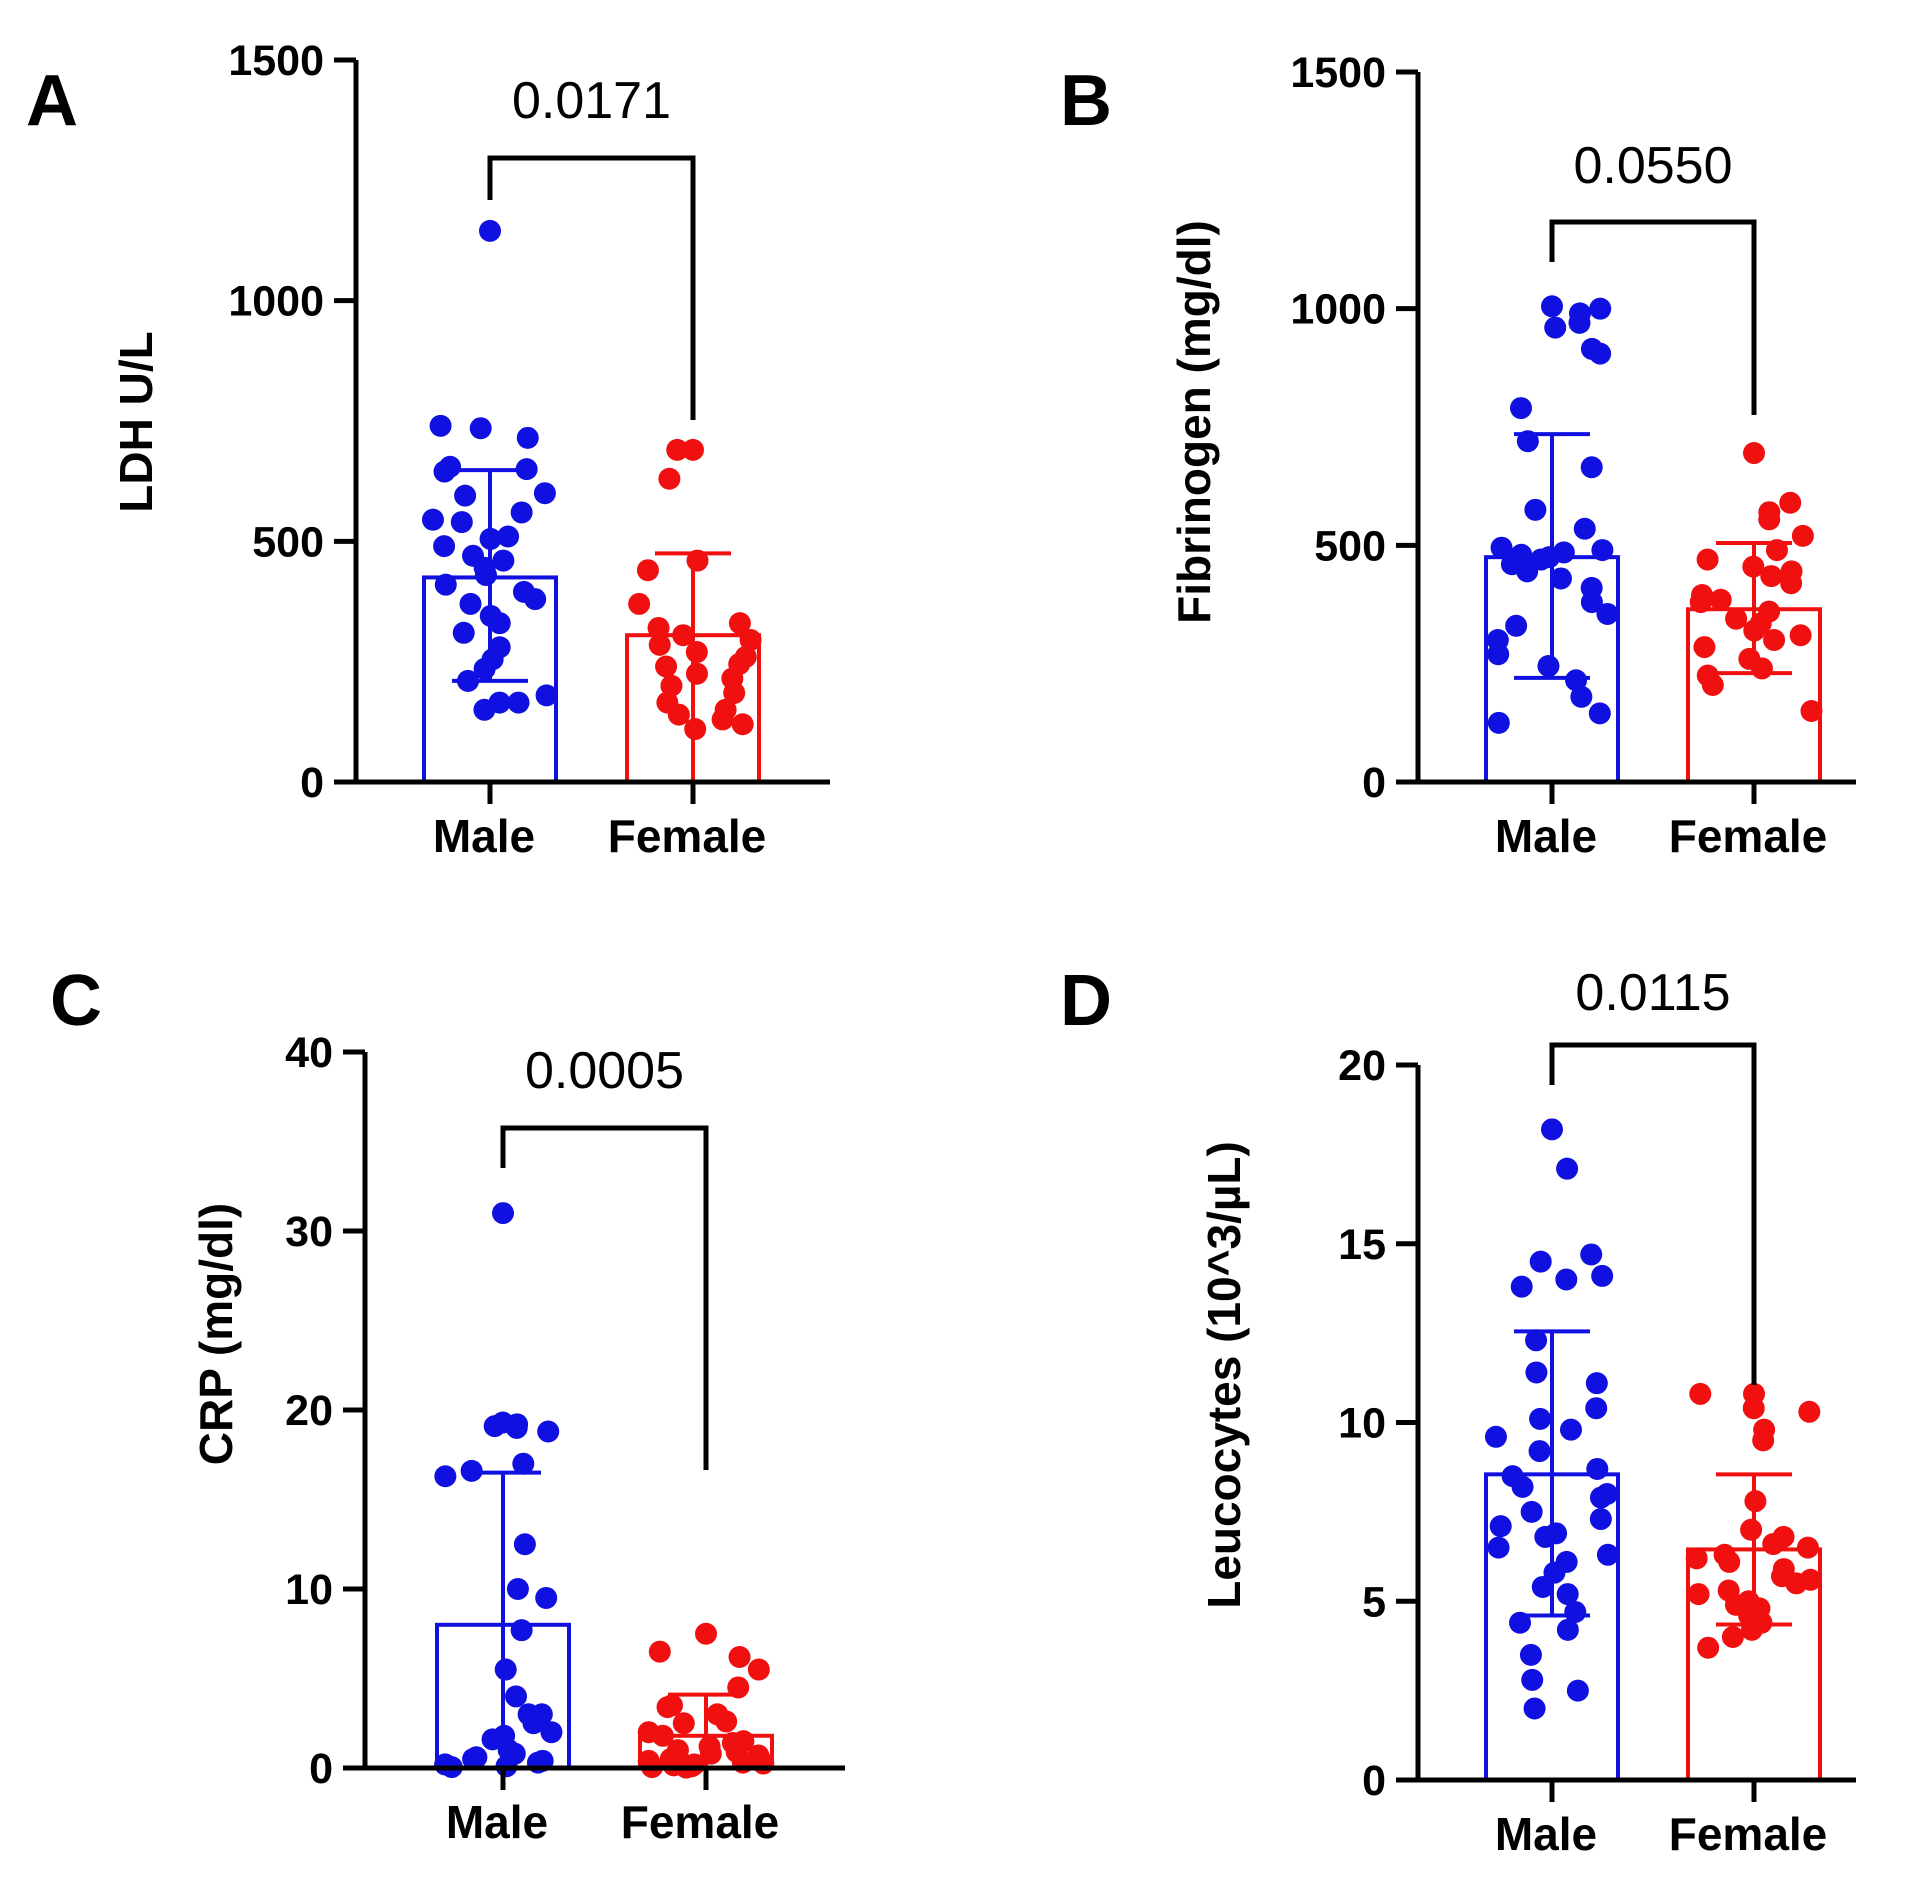 This screenshot has height=1888, width=1906. Describe the element at coordinates (1194, 422) in the screenshot. I see `y-axis-title: Fibrinogen (mg/dl)` at that location.